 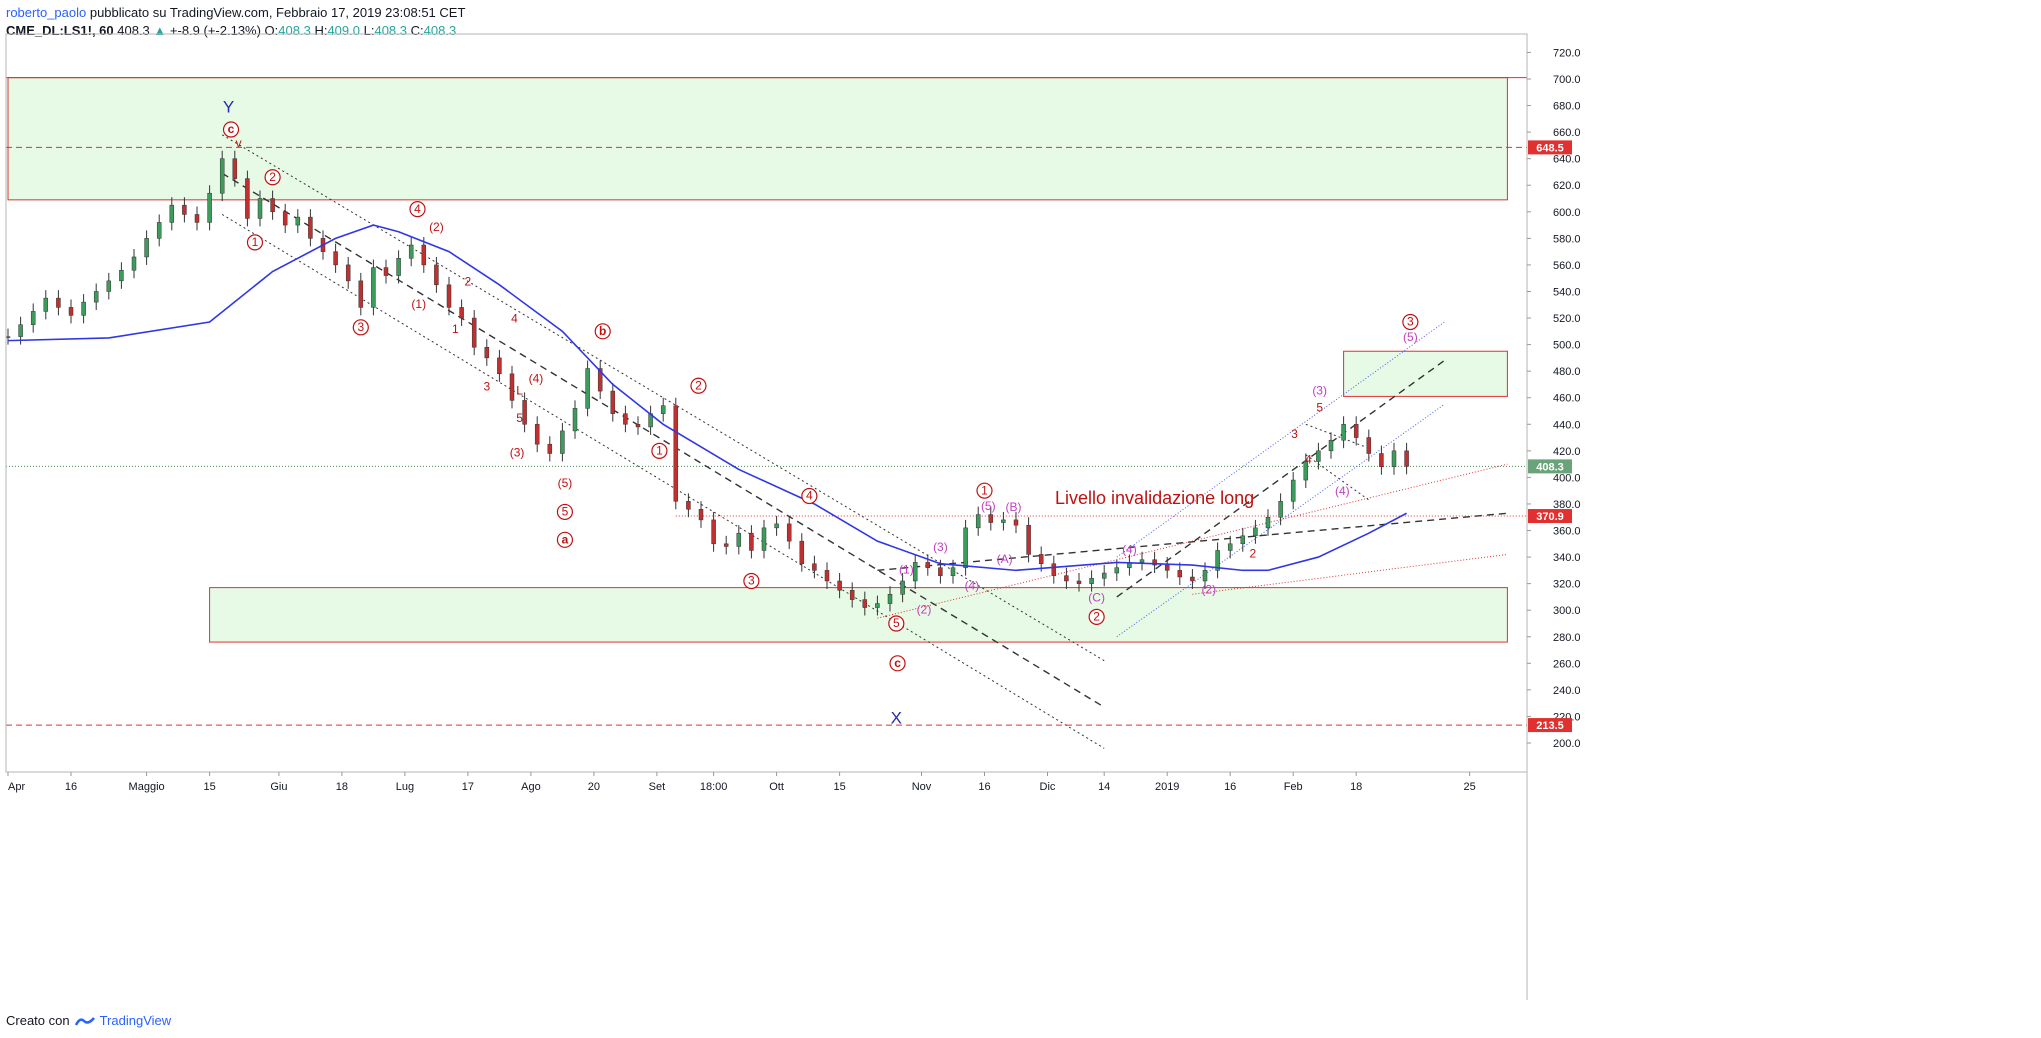 I want to click on y-tick-label: 300.0, so click(x=1567, y=611).